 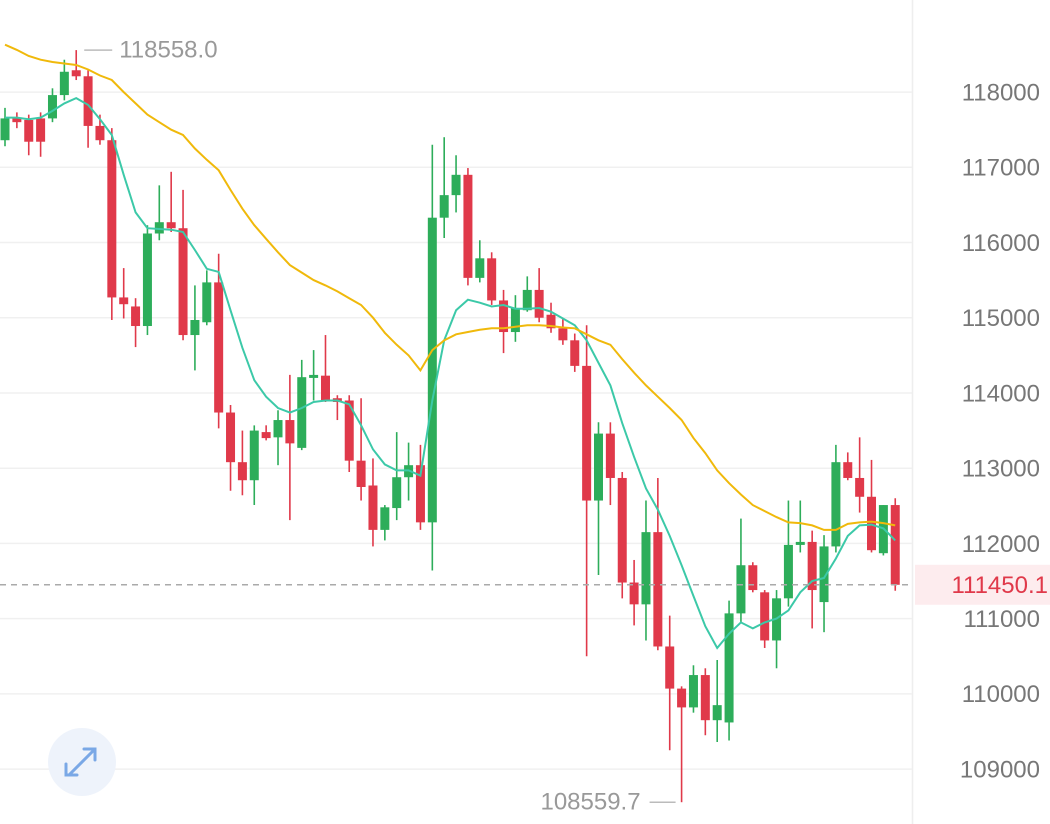 What do you see at coordinates (1001, 243) in the screenshot?
I see `y-tick-label: 116000` at bounding box center [1001, 243].